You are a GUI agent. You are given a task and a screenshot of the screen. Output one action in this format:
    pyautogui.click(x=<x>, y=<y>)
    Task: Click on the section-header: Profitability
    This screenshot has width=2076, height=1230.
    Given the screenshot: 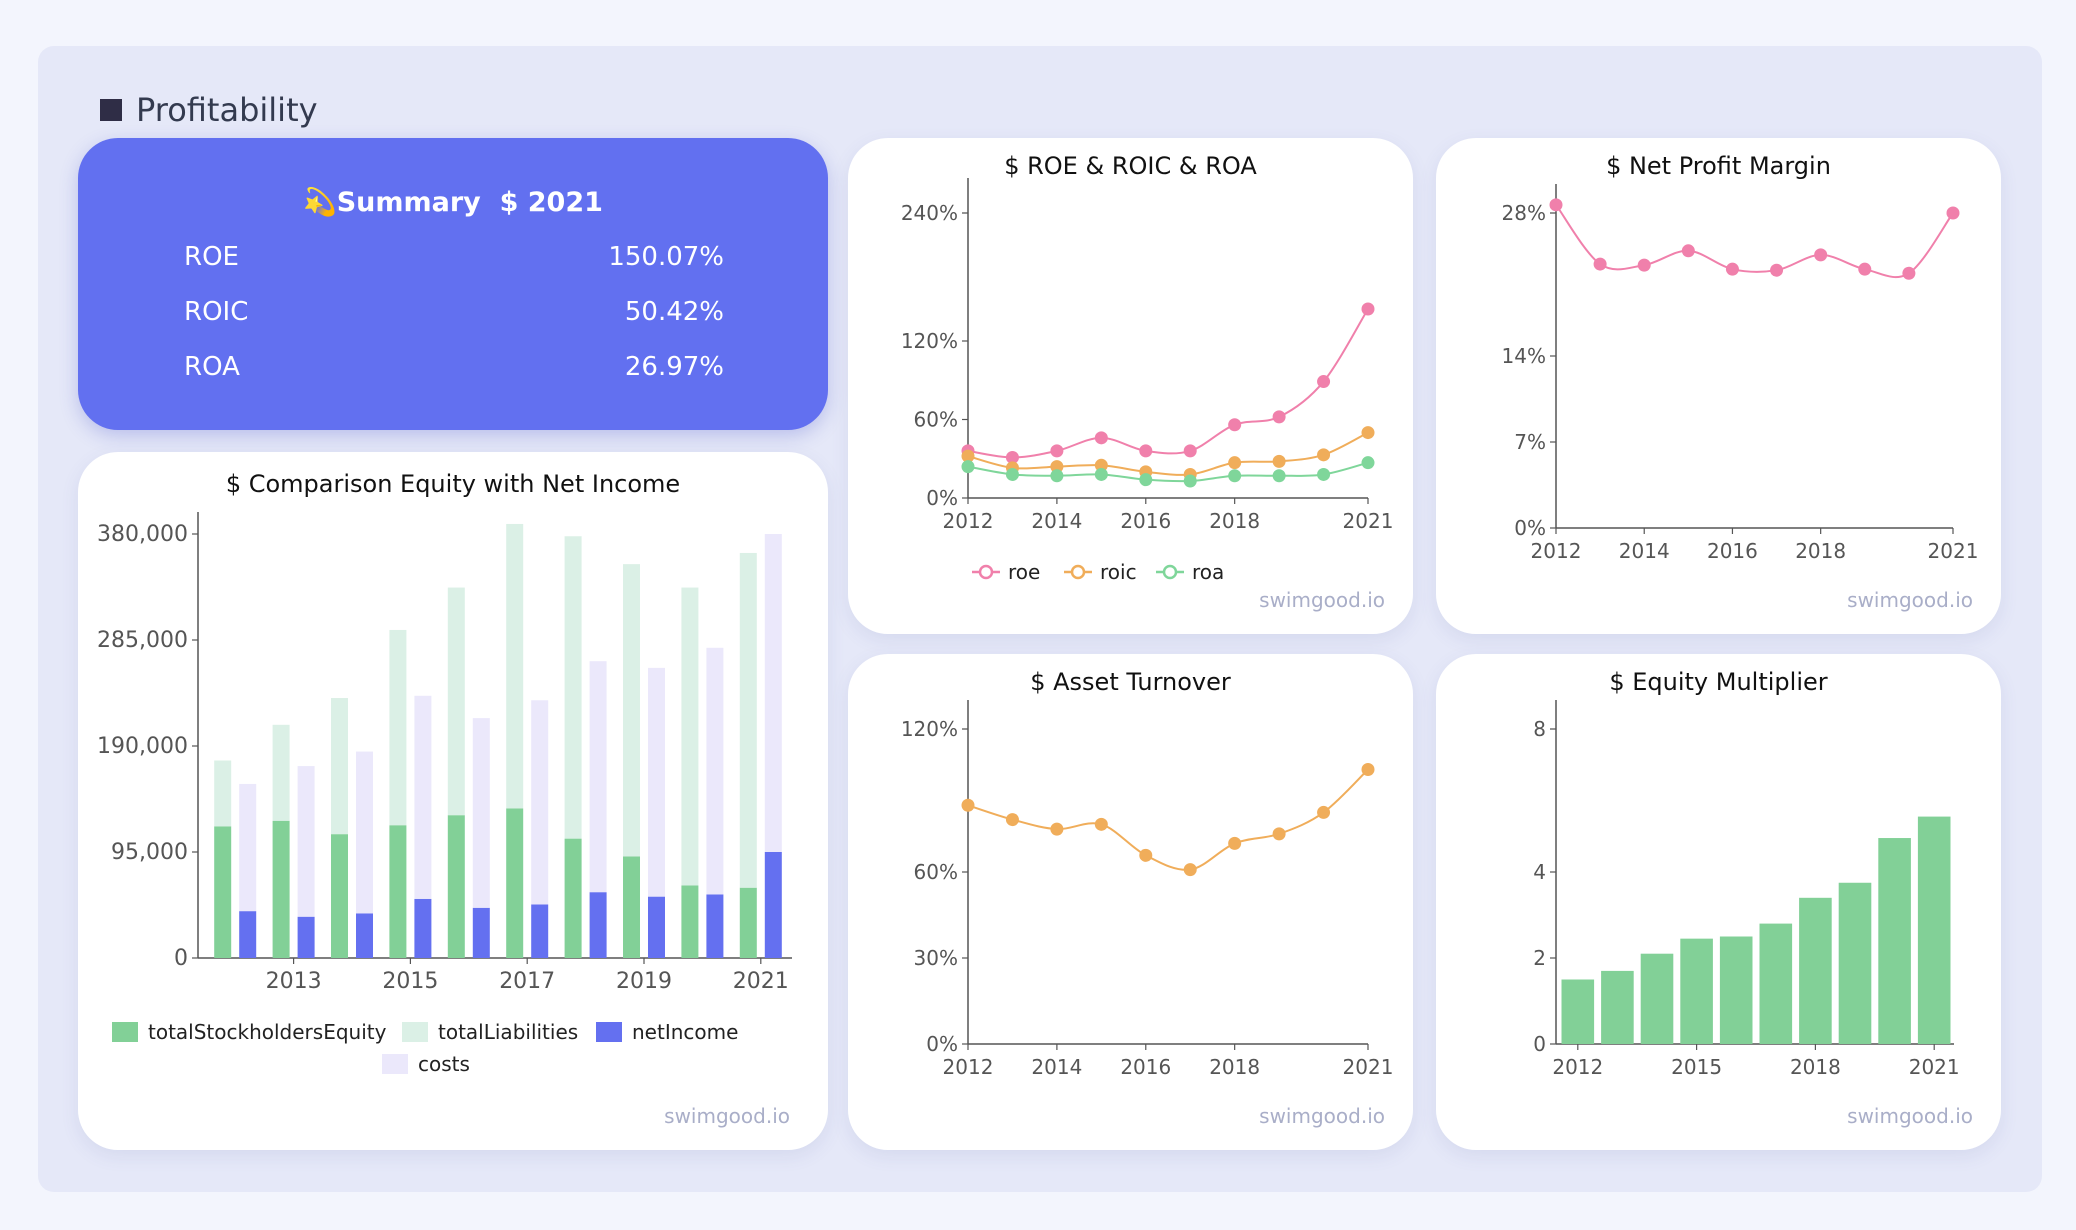 What is the action you would take?
    pyautogui.click(x=209, y=110)
    